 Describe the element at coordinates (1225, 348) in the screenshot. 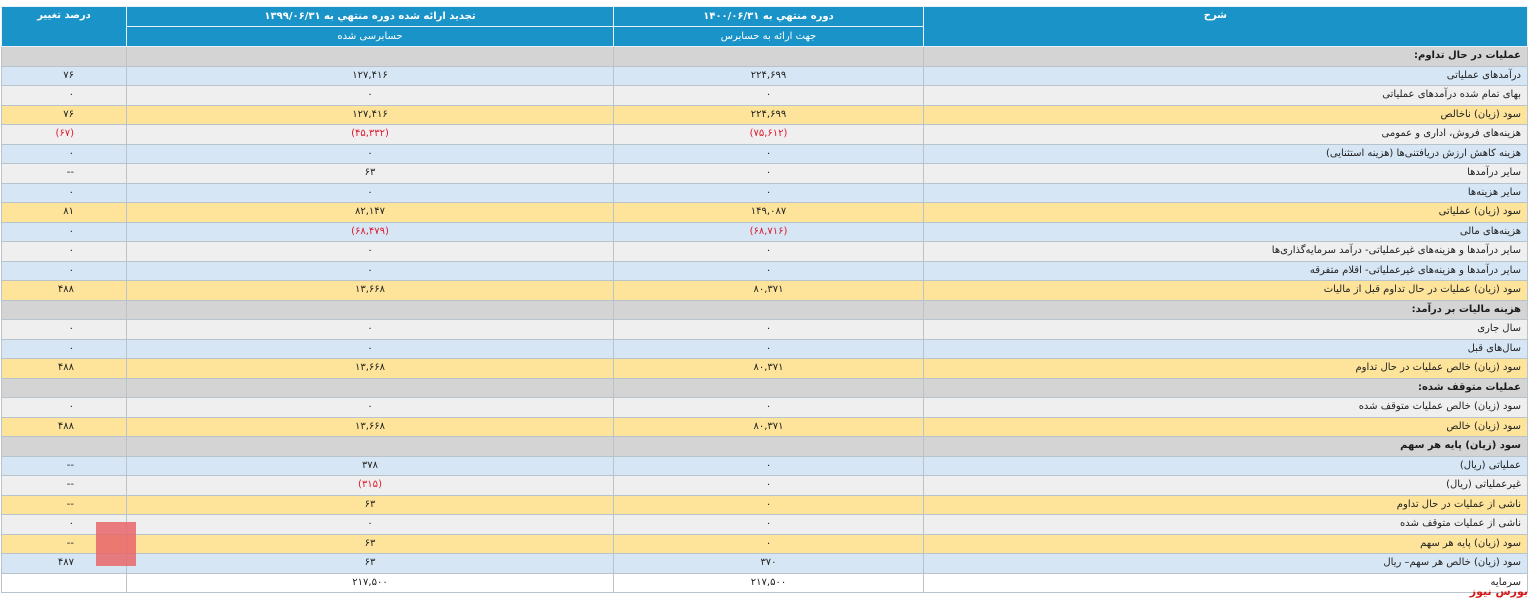

I see `row-label: سال‌های قبل` at that location.